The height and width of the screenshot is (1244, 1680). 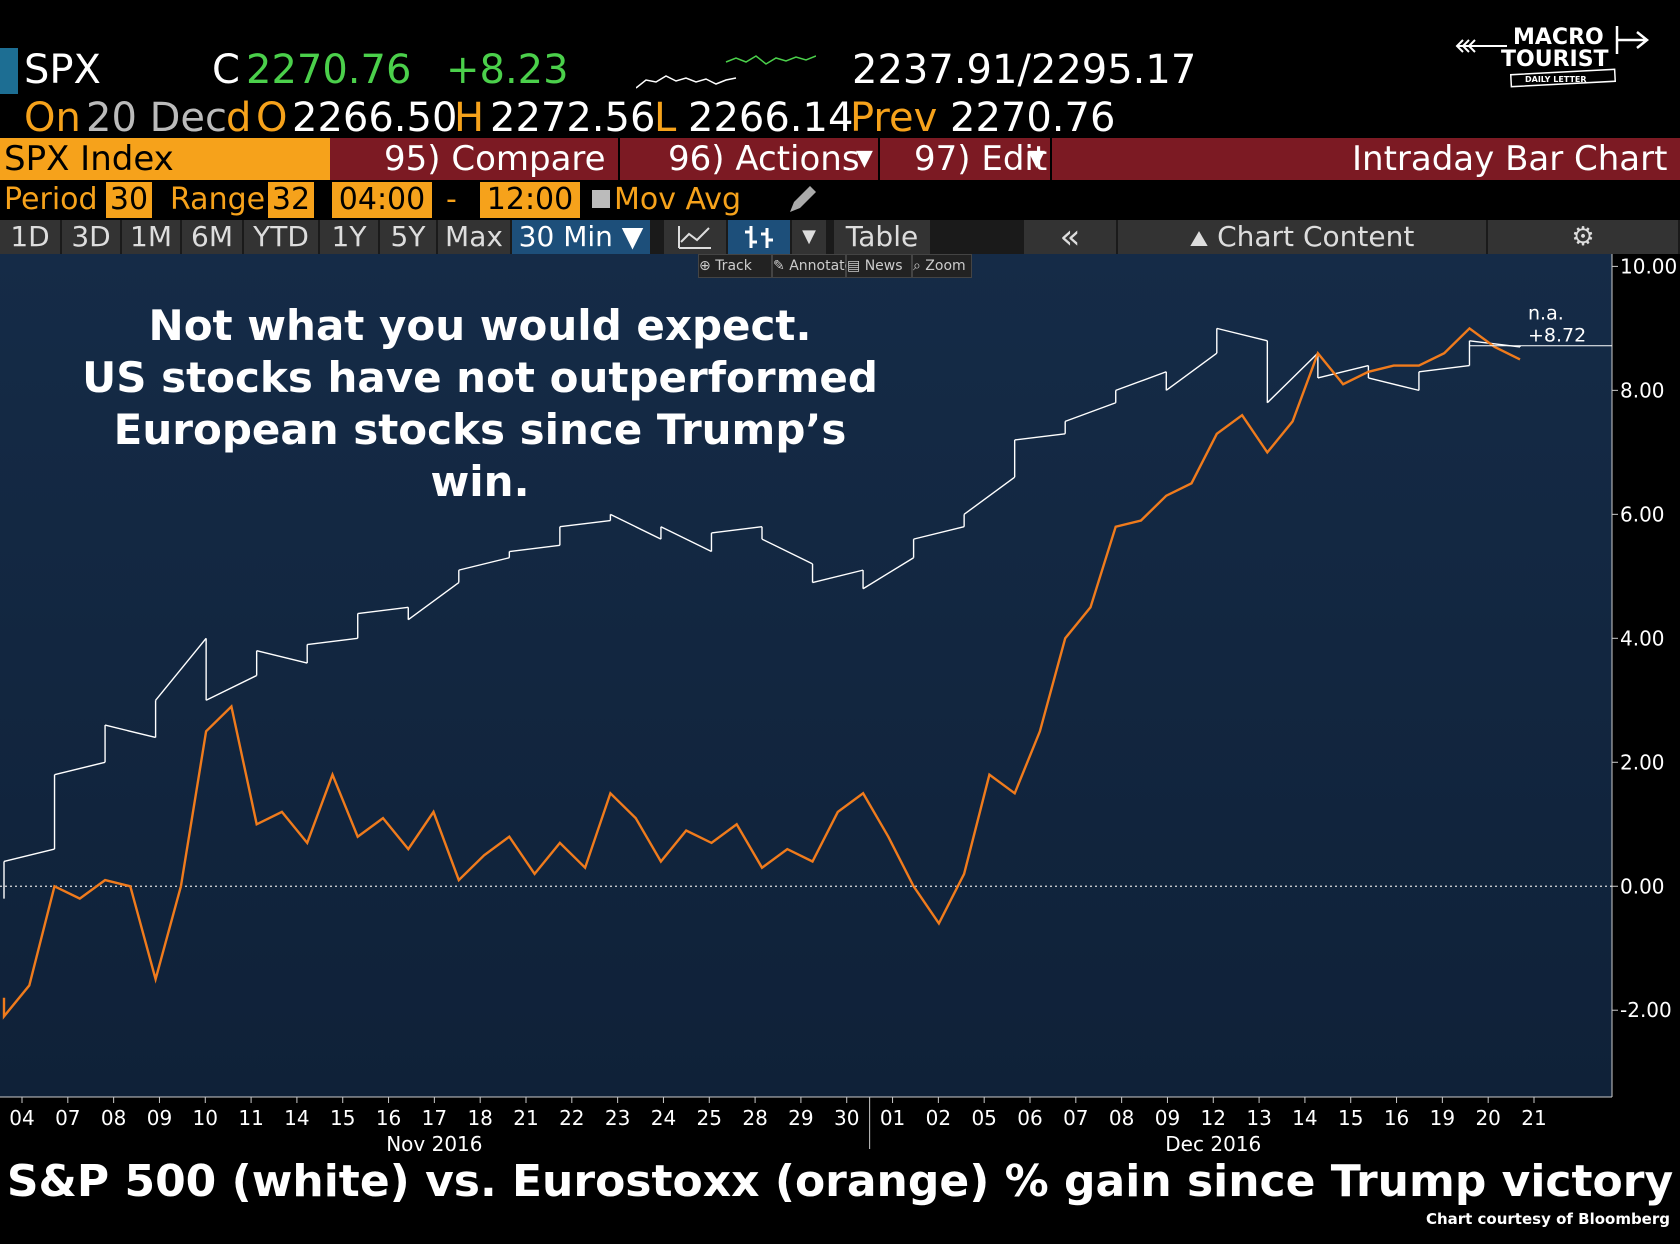 I want to click on y-tick-label: 10.00, so click(x=1648, y=266).